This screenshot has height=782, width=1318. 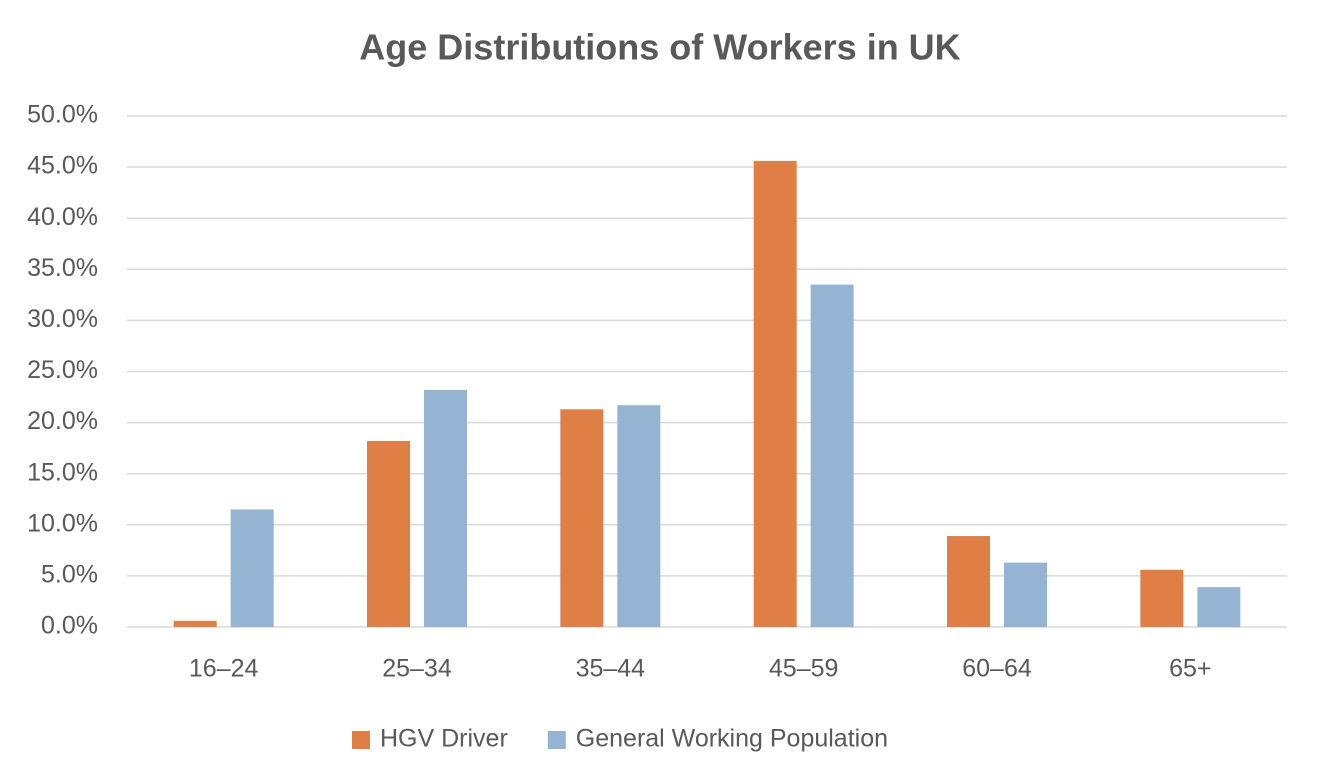 What do you see at coordinates (732, 739) in the screenshot?
I see `legend-label: General Working Population` at bounding box center [732, 739].